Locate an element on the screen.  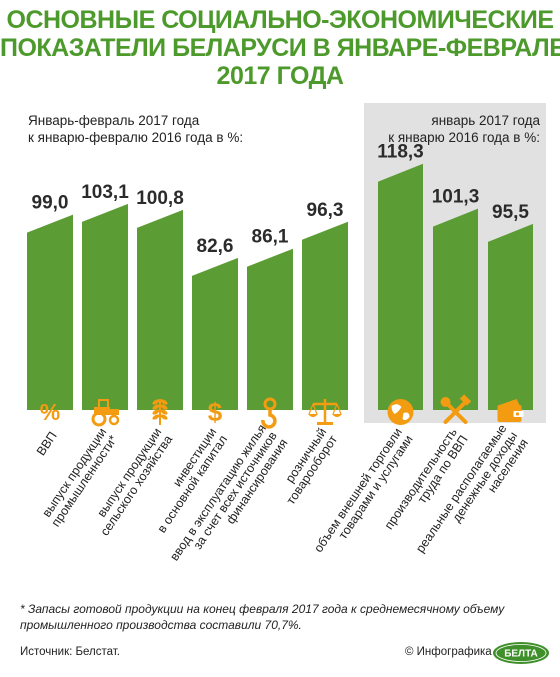
bar-value-label: 118,3 is located at coordinates (400, 152).